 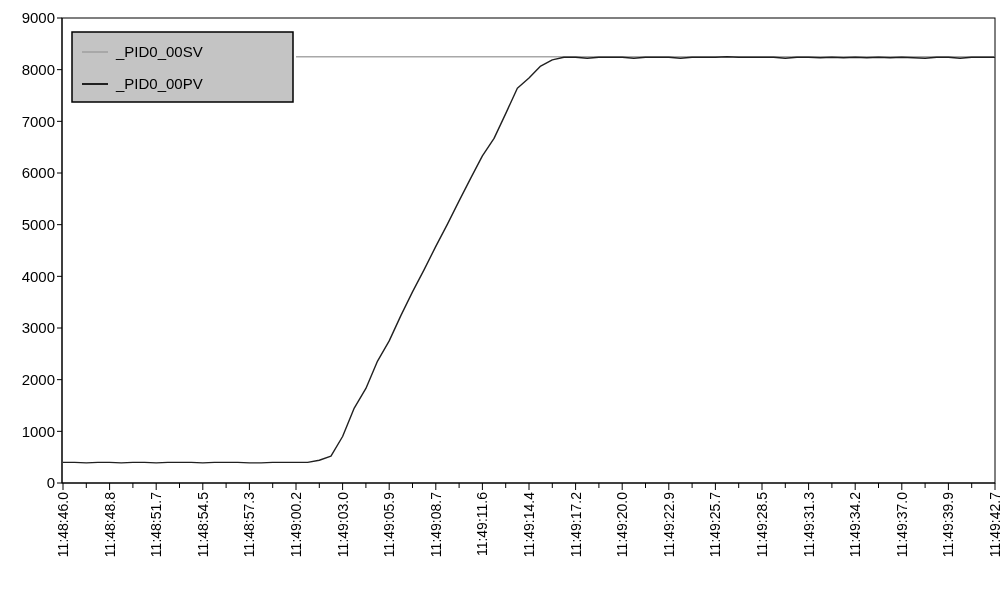 What do you see at coordinates (38, 18) in the screenshot?
I see `y-tick-label: 9000` at bounding box center [38, 18].